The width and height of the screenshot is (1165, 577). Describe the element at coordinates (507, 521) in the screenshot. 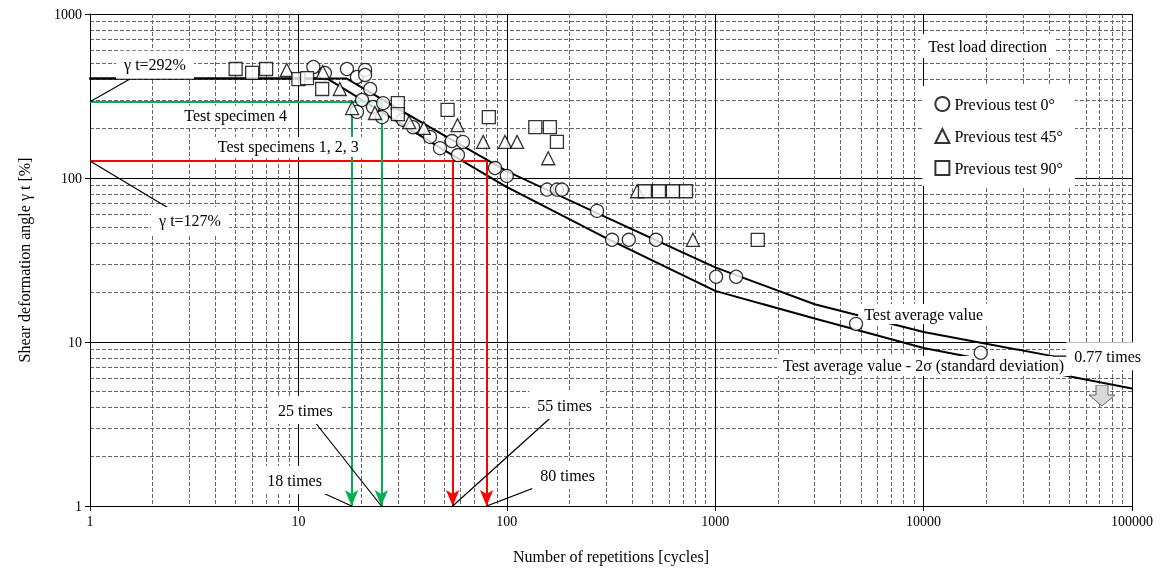

I see `x-tick-label: 100` at that location.